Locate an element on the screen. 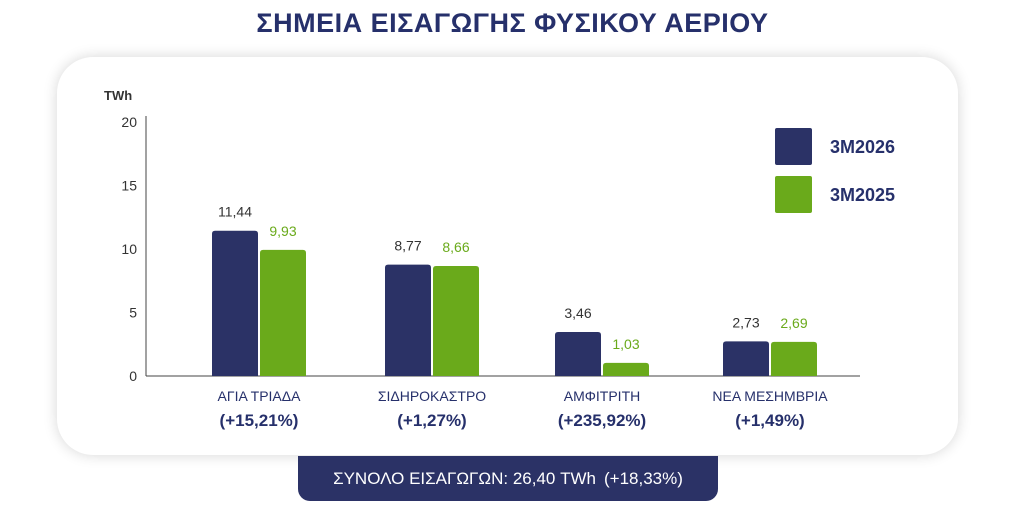  y-tick-label: 20 is located at coordinates (129, 122).